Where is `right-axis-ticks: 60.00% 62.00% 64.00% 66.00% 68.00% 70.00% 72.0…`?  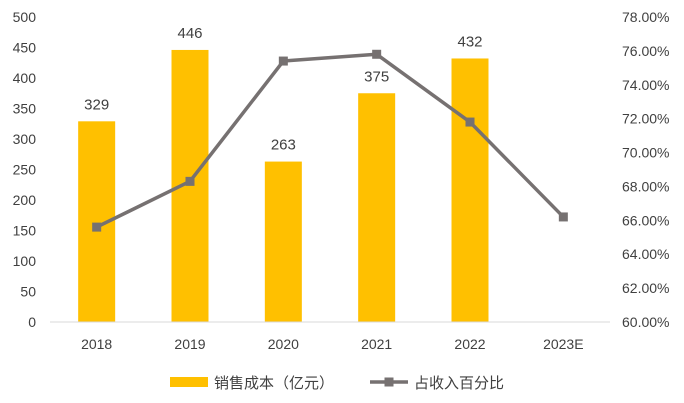 right-axis-ticks: 60.00% 62.00% 64.00% 66.00% 68.00% 70.00% 72.0… is located at coordinates (645, 169).